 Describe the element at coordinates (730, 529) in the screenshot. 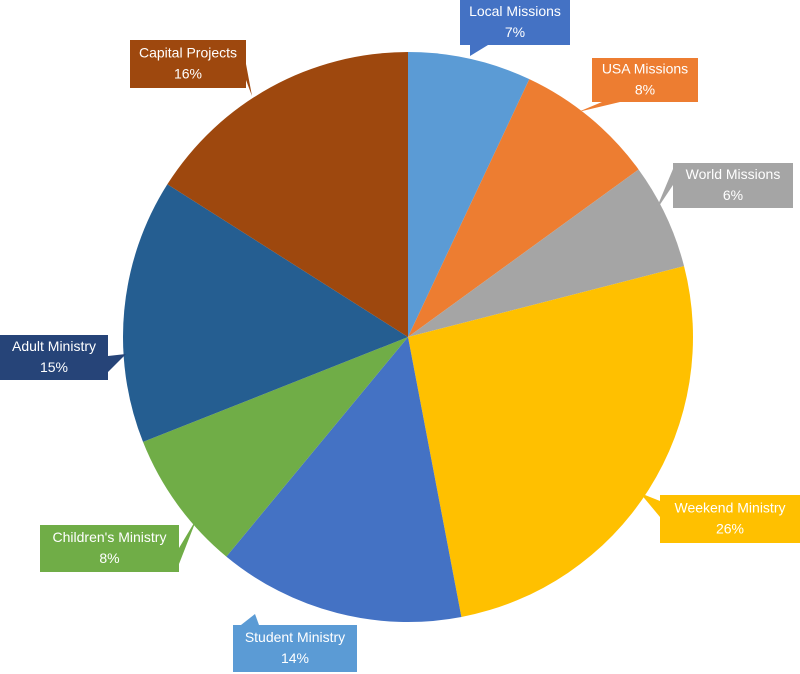

I see `slice-value-label: 26%` at that location.